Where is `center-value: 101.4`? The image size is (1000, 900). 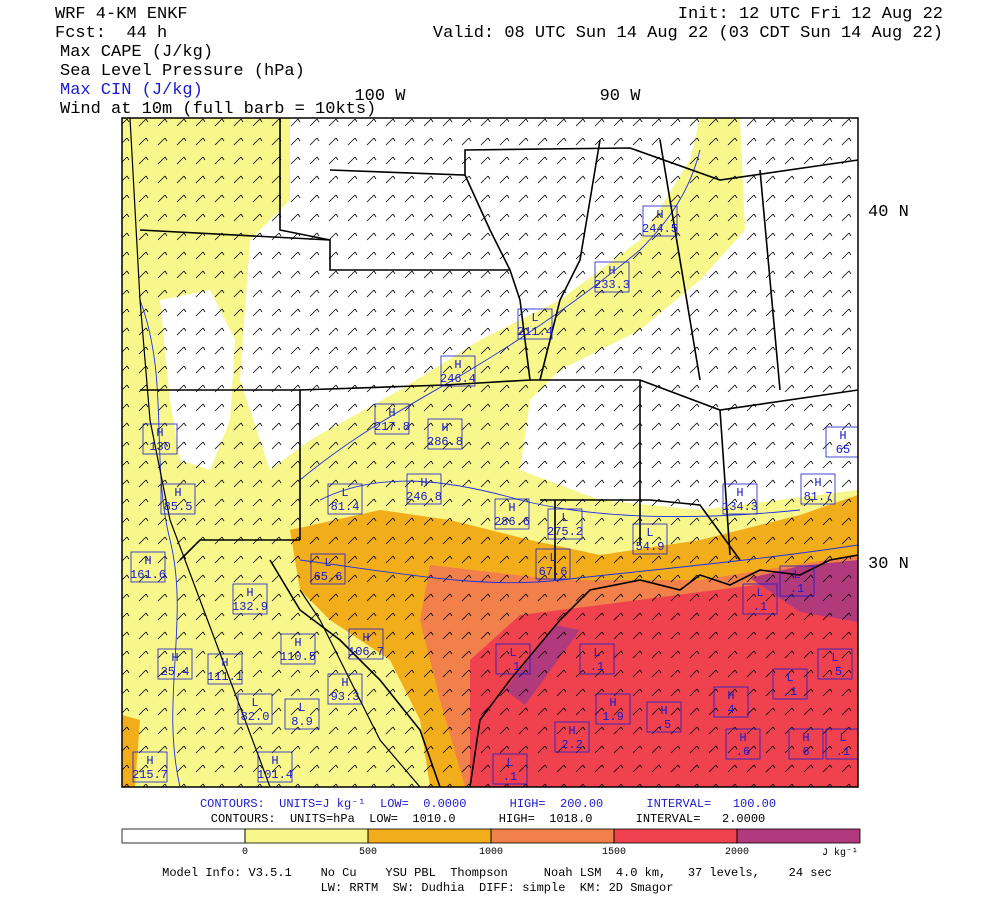
center-value: 101.4 is located at coordinates (275, 775).